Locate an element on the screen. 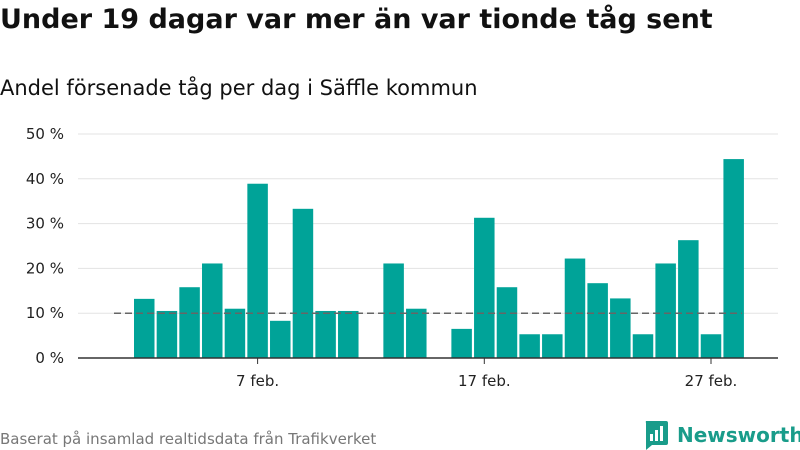  newsworthy-logo-icon is located at coordinates (656, 435).